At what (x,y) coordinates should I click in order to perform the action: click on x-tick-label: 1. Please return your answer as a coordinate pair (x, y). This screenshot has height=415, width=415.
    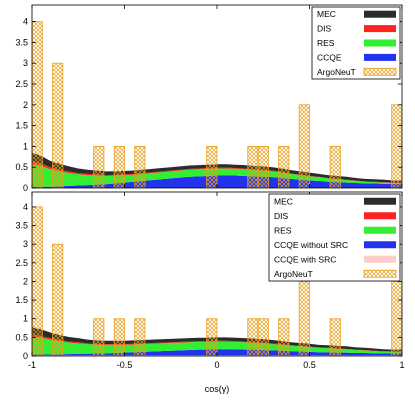
    Looking at the image, I should click on (401, 365).